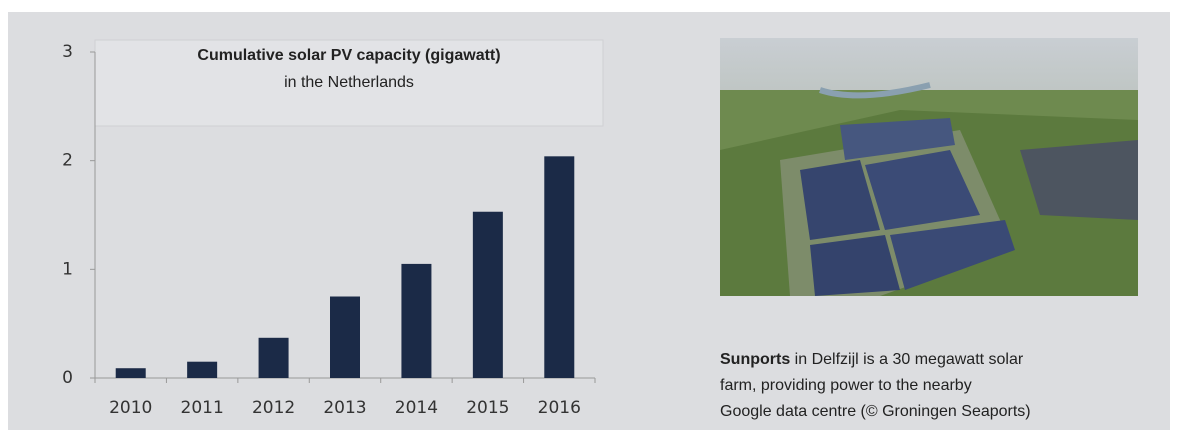 The width and height of the screenshot is (1178, 434). I want to click on title-box, so click(349, 83).